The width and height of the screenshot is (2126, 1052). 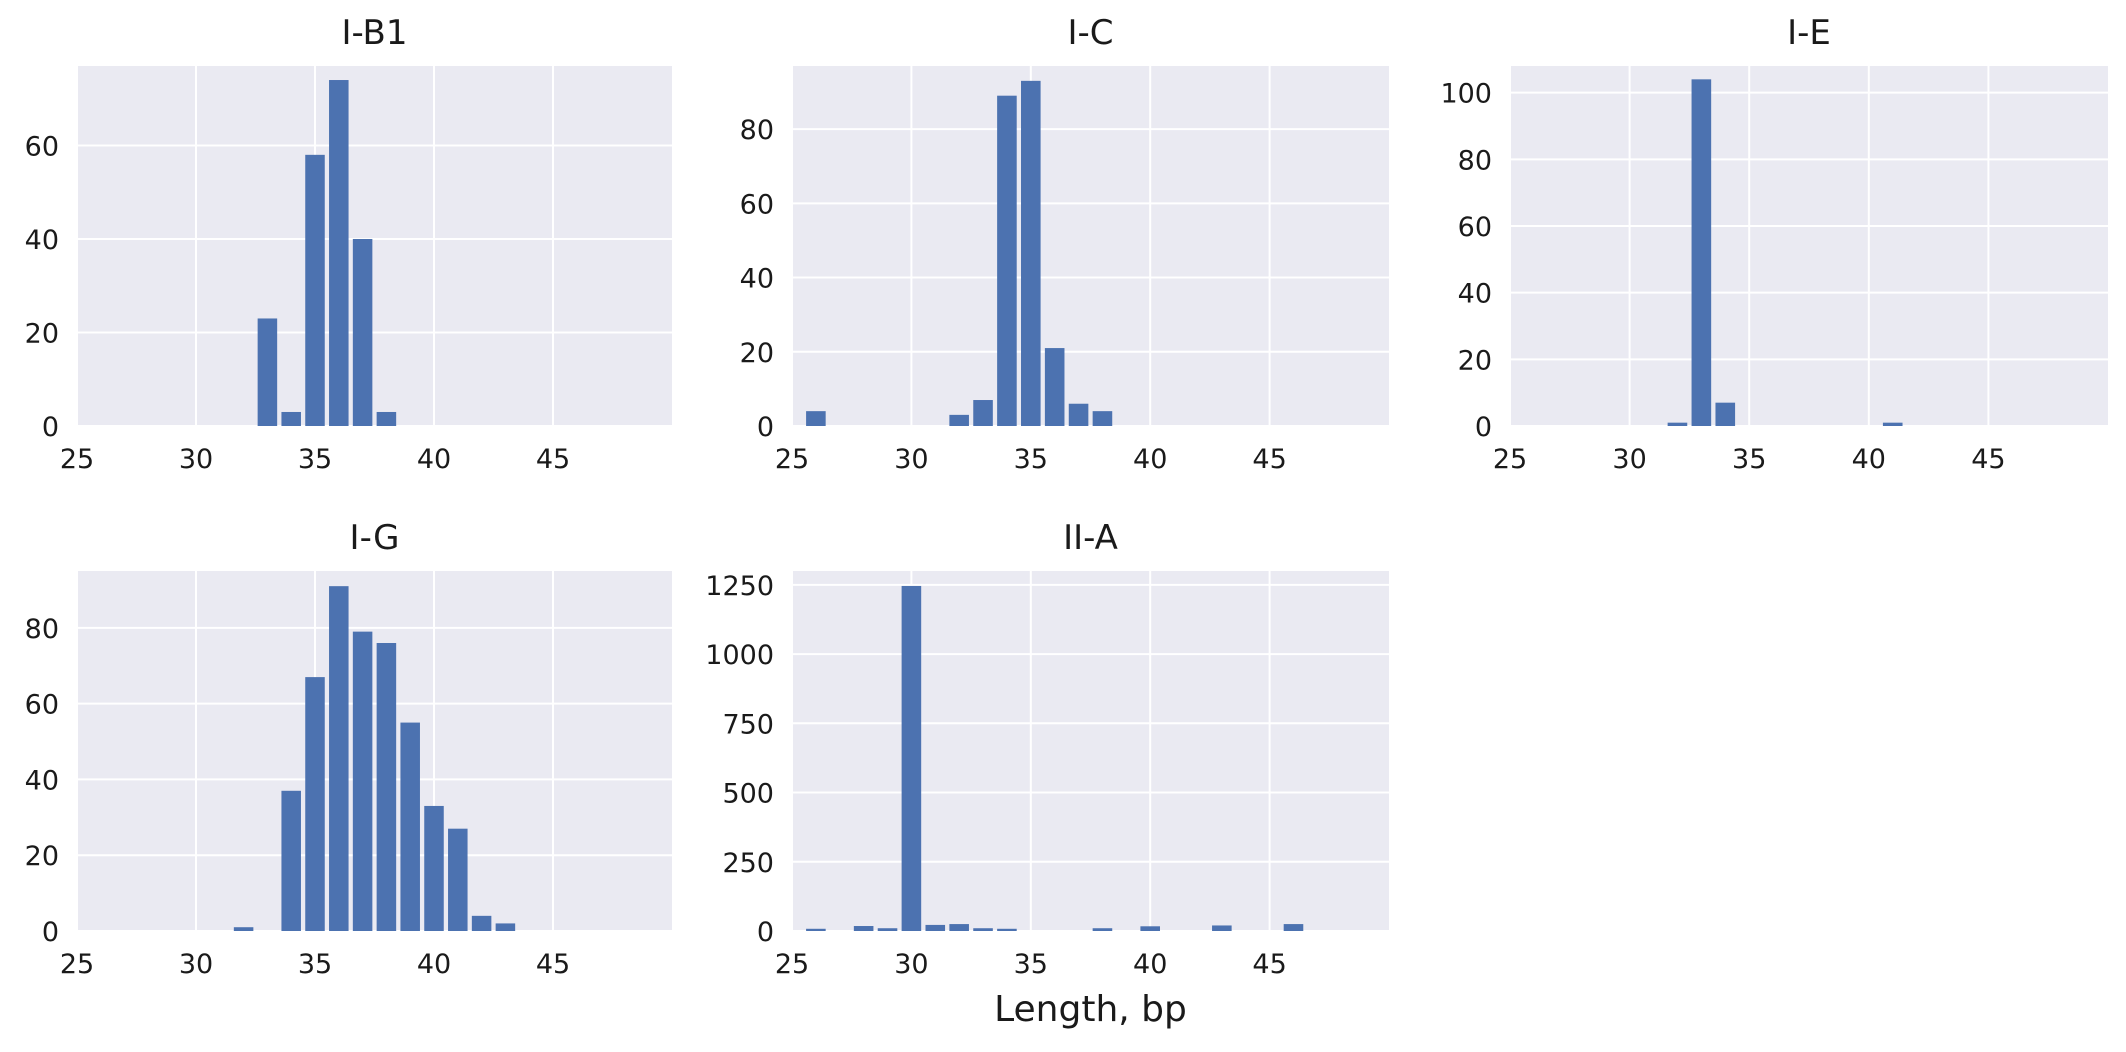 What do you see at coordinates (748, 724) in the screenshot?
I see `y-tick-label: 750` at bounding box center [748, 724].